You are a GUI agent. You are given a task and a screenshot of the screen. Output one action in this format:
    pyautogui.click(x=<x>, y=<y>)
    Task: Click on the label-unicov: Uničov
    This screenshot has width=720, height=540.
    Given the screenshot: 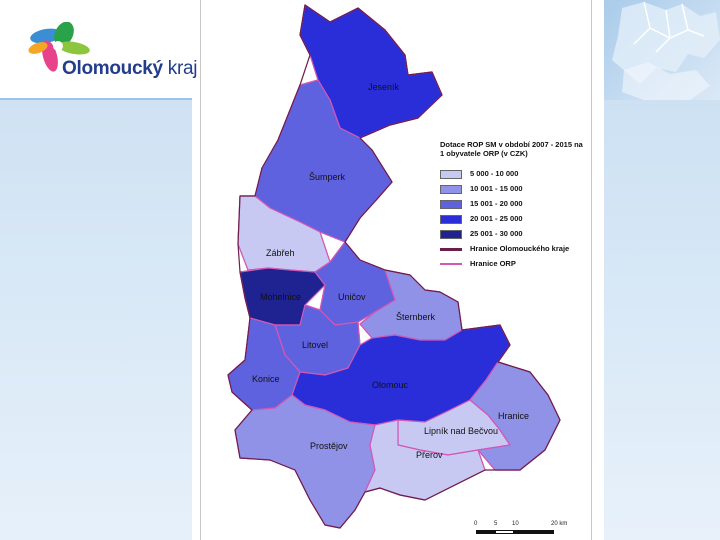 What is the action you would take?
    pyautogui.click(x=352, y=297)
    